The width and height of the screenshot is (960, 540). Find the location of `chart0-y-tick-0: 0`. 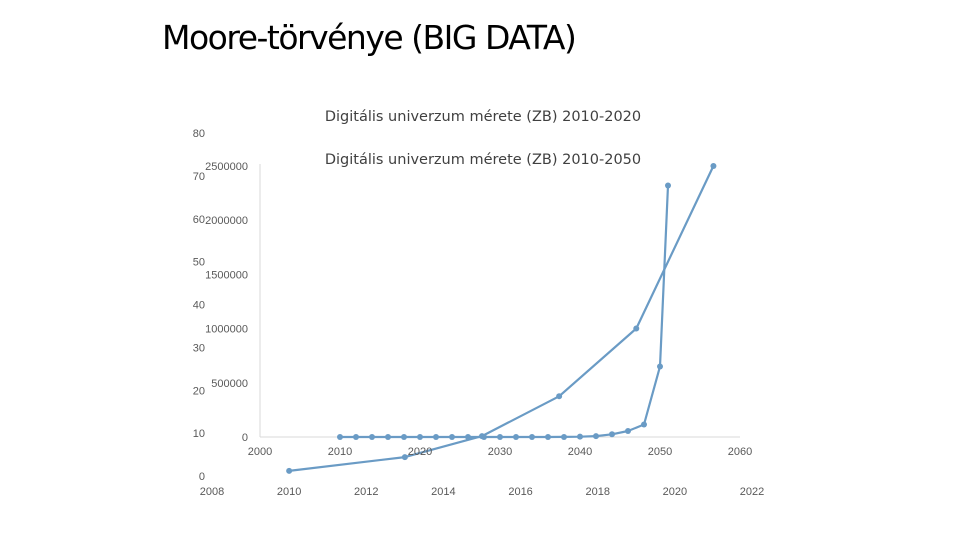

chart0-y-tick-0: 0 is located at coordinates (202, 477).